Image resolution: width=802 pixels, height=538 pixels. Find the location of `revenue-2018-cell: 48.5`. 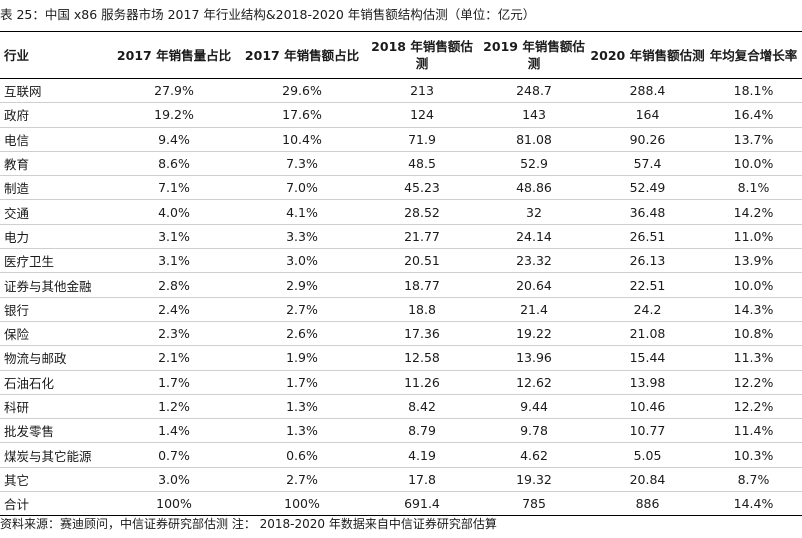

revenue-2018-cell: 48.5 is located at coordinates (422, 164).